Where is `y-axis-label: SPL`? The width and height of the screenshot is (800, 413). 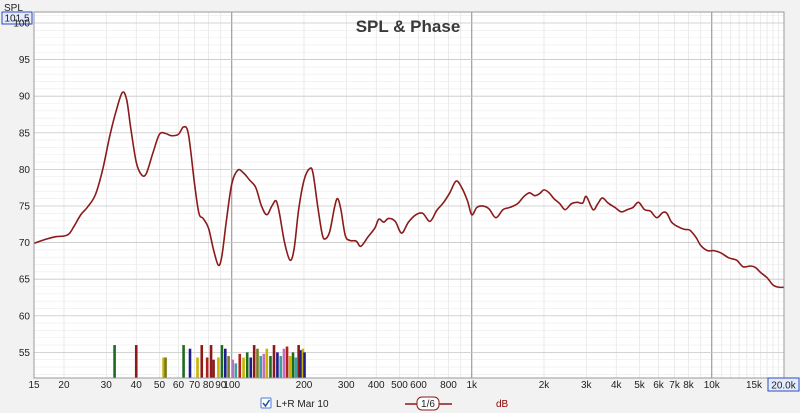 y-axis-label: SPL is located at coordinates (13, 8).